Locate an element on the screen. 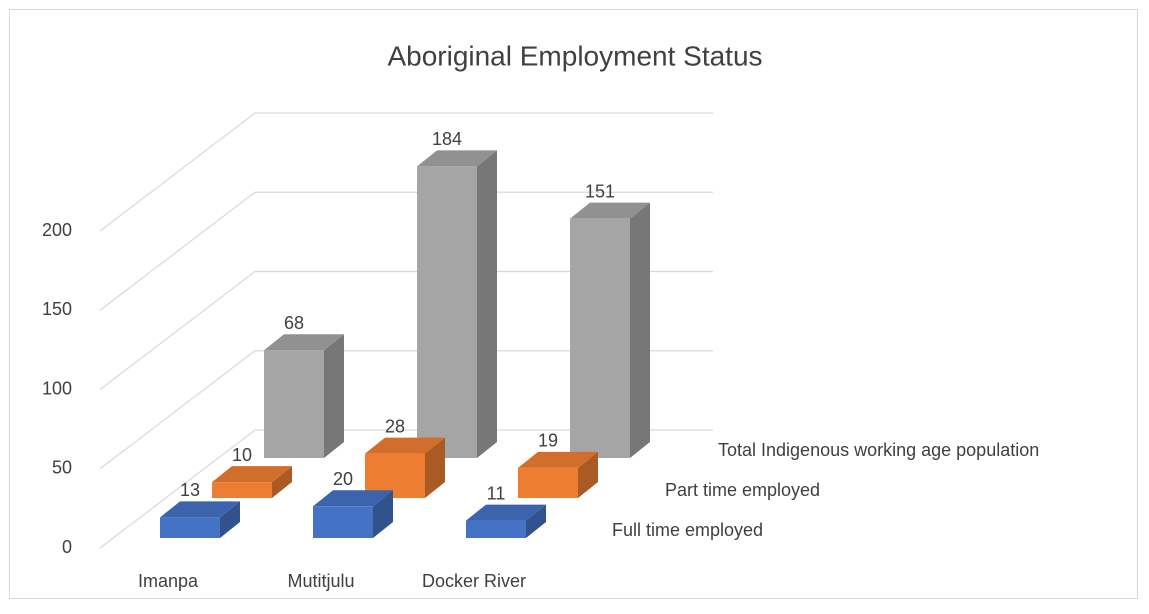 This screenshot has height=614, width=1149. value-label: 184 is located at coordinates (447, 139).